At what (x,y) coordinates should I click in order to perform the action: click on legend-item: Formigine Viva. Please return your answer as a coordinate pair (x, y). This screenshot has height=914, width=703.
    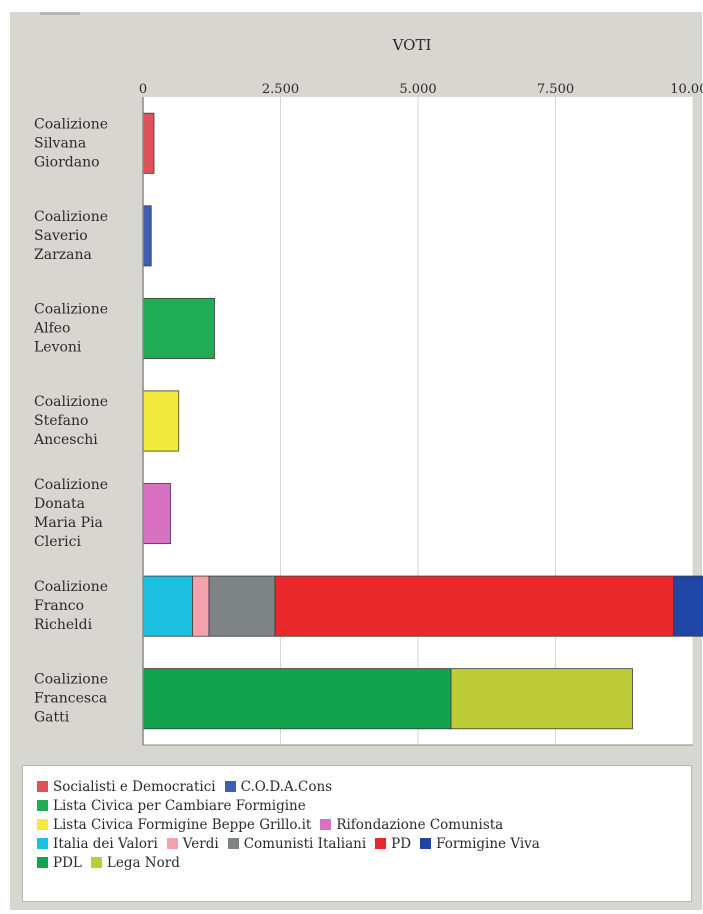
    Looking at the image, I should click on (480, 844).